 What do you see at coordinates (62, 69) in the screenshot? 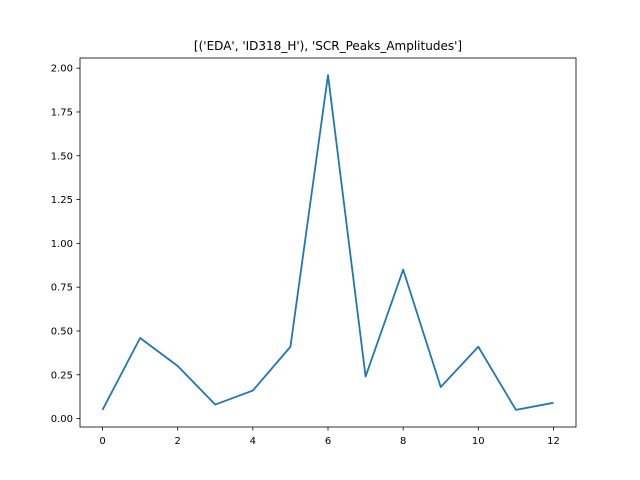
I see `y-tick-label: 2.00` at bounding box center [62, 69].